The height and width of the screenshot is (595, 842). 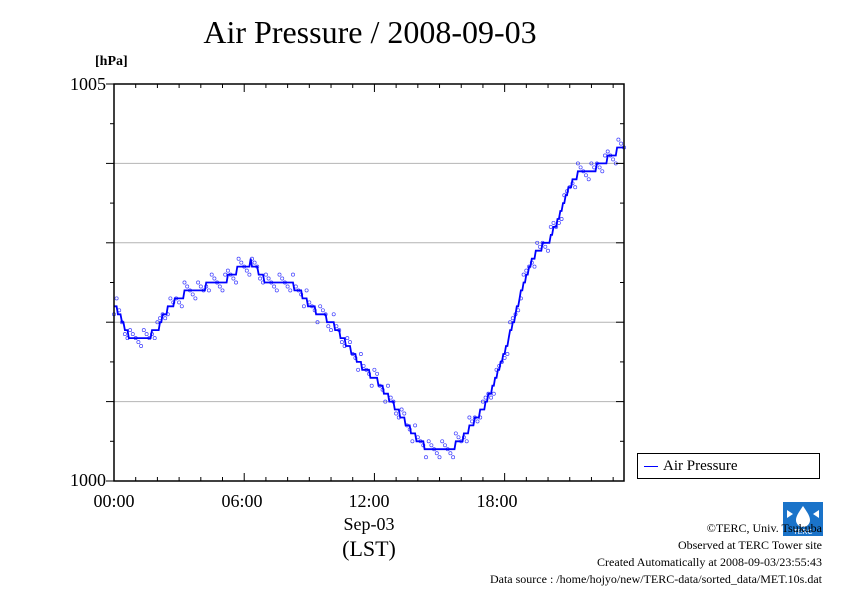 What do you see at coordinates (369, 548) in the screenshot?
I see `x-axis-timezone-label: (LST)` at bounding box center [369, 548].